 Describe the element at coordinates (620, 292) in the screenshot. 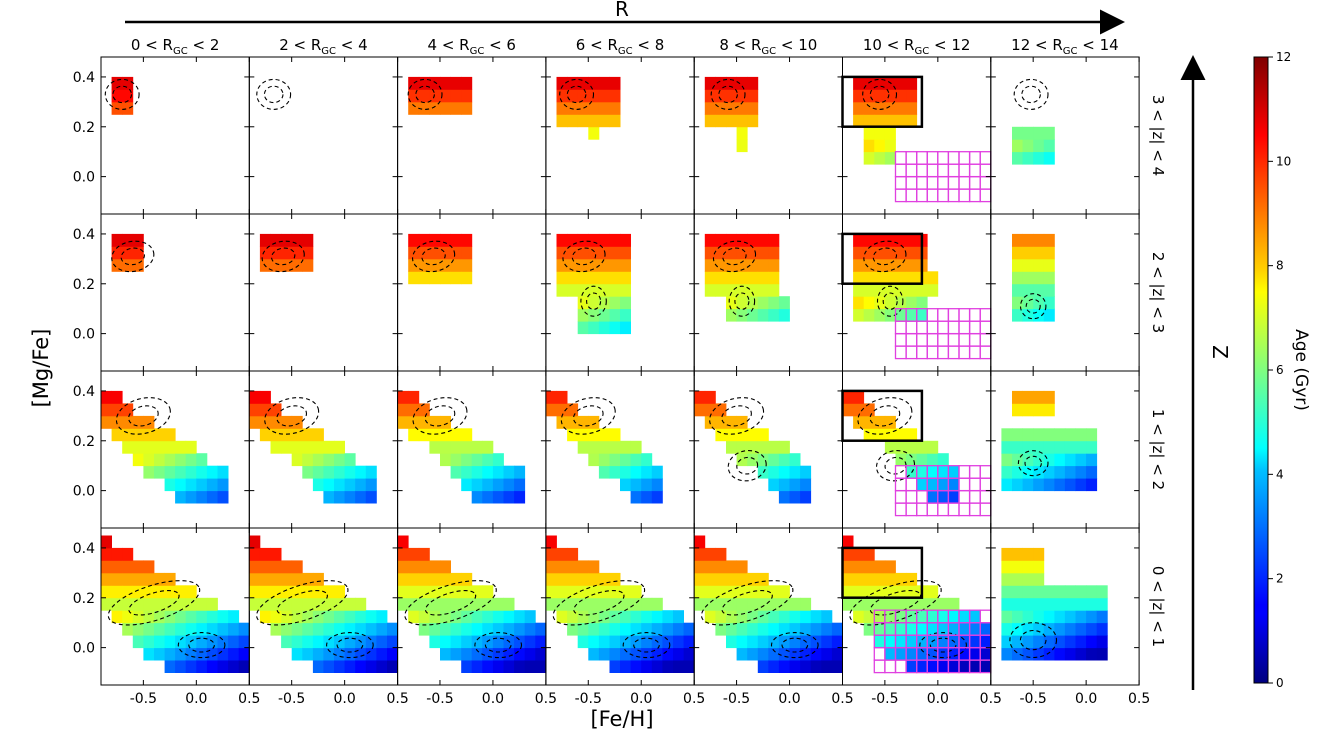

I see `panel` at that location.